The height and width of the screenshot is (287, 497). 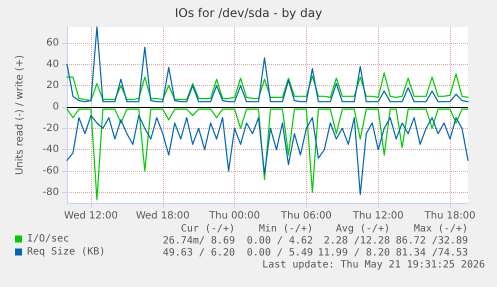 I want to click on text: Cur (-/+), so click(x=207, y=229).